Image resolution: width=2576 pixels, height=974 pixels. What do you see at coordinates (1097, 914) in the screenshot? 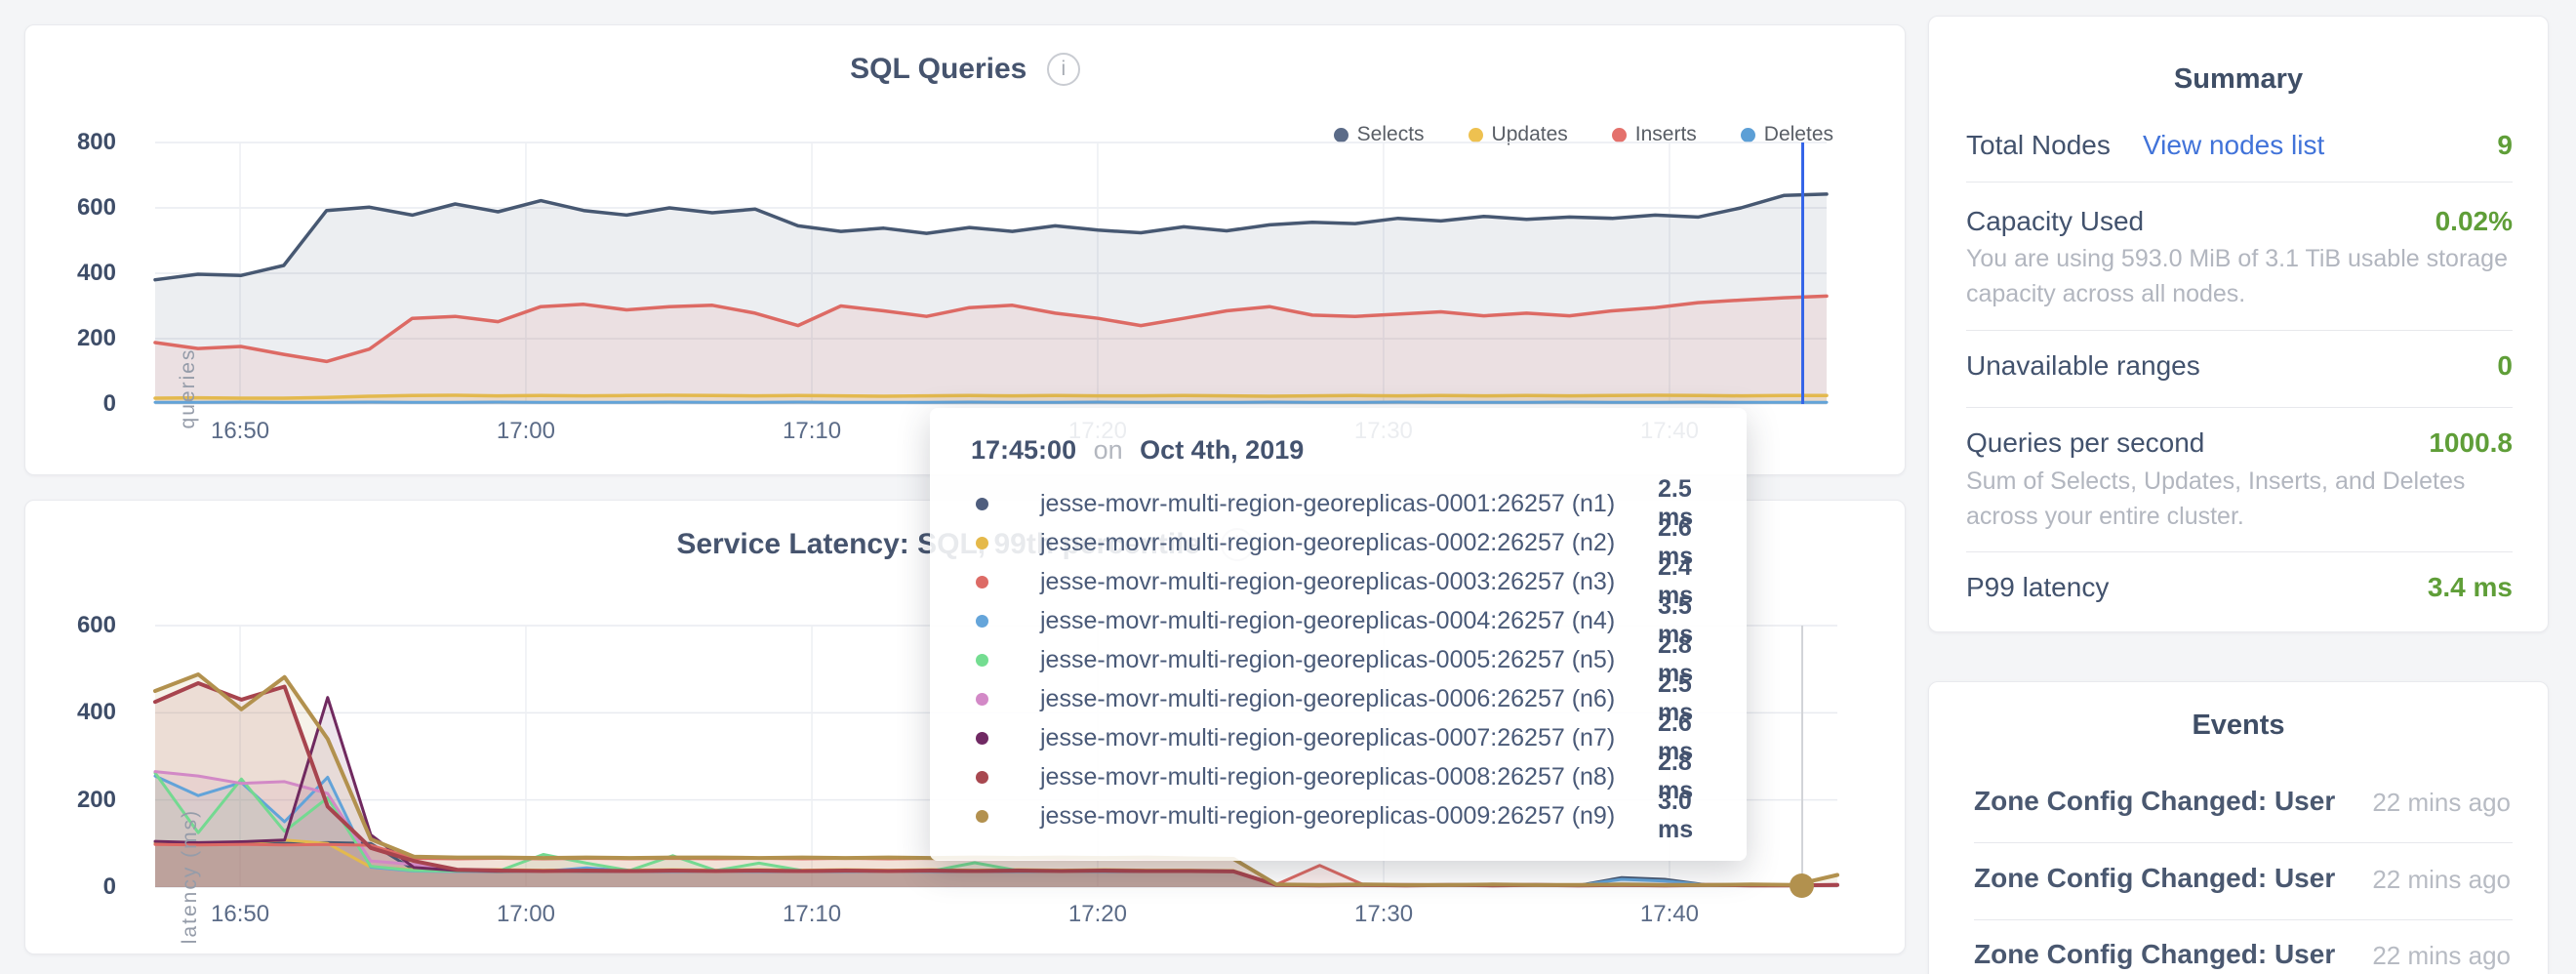
I see `x-axis-tick: 17:20` at bounding box center [1097, 914].